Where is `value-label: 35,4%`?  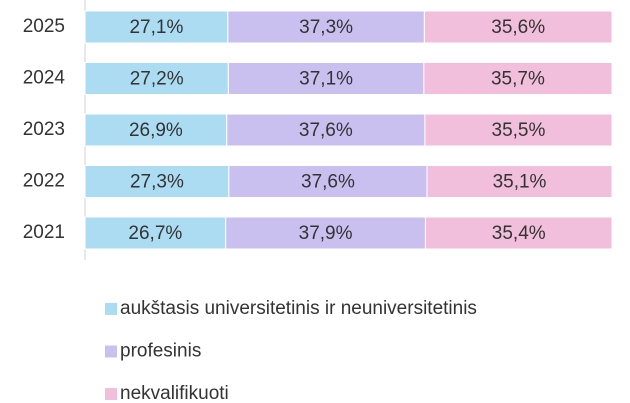
value-label: 35,4% is located at coordinates (519, 233).